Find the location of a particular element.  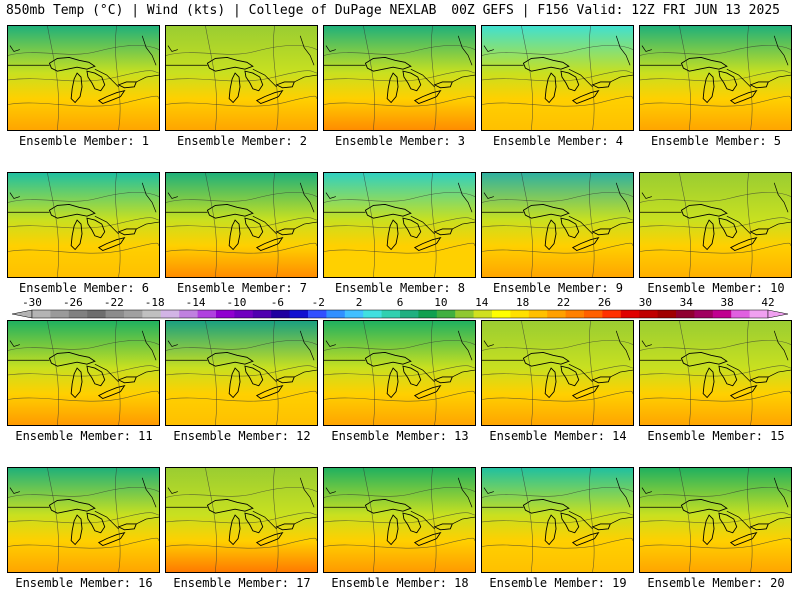

ensemble-member-label: Ensemble Member: 9 is located at coordinates (558, 288).